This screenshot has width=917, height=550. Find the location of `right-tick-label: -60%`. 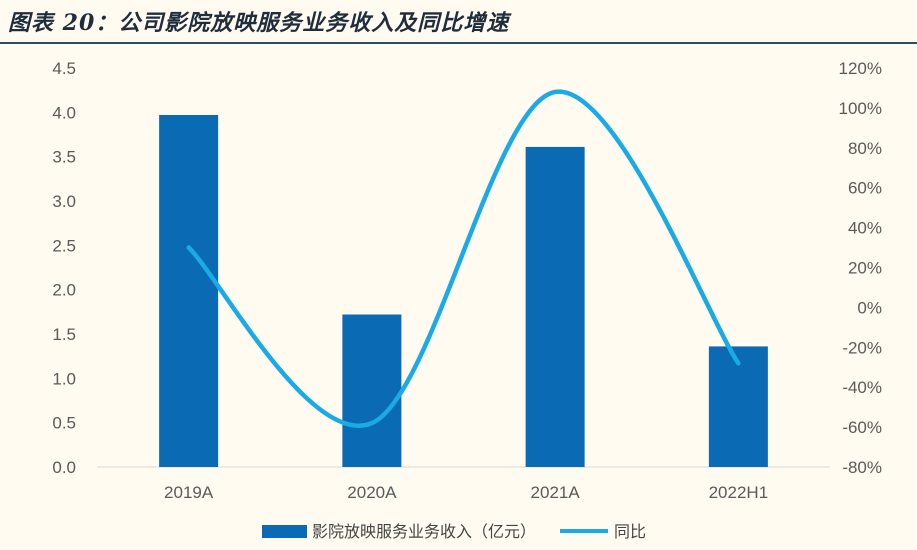

right-tick-label: -60% is located at coordinates (862, 427).